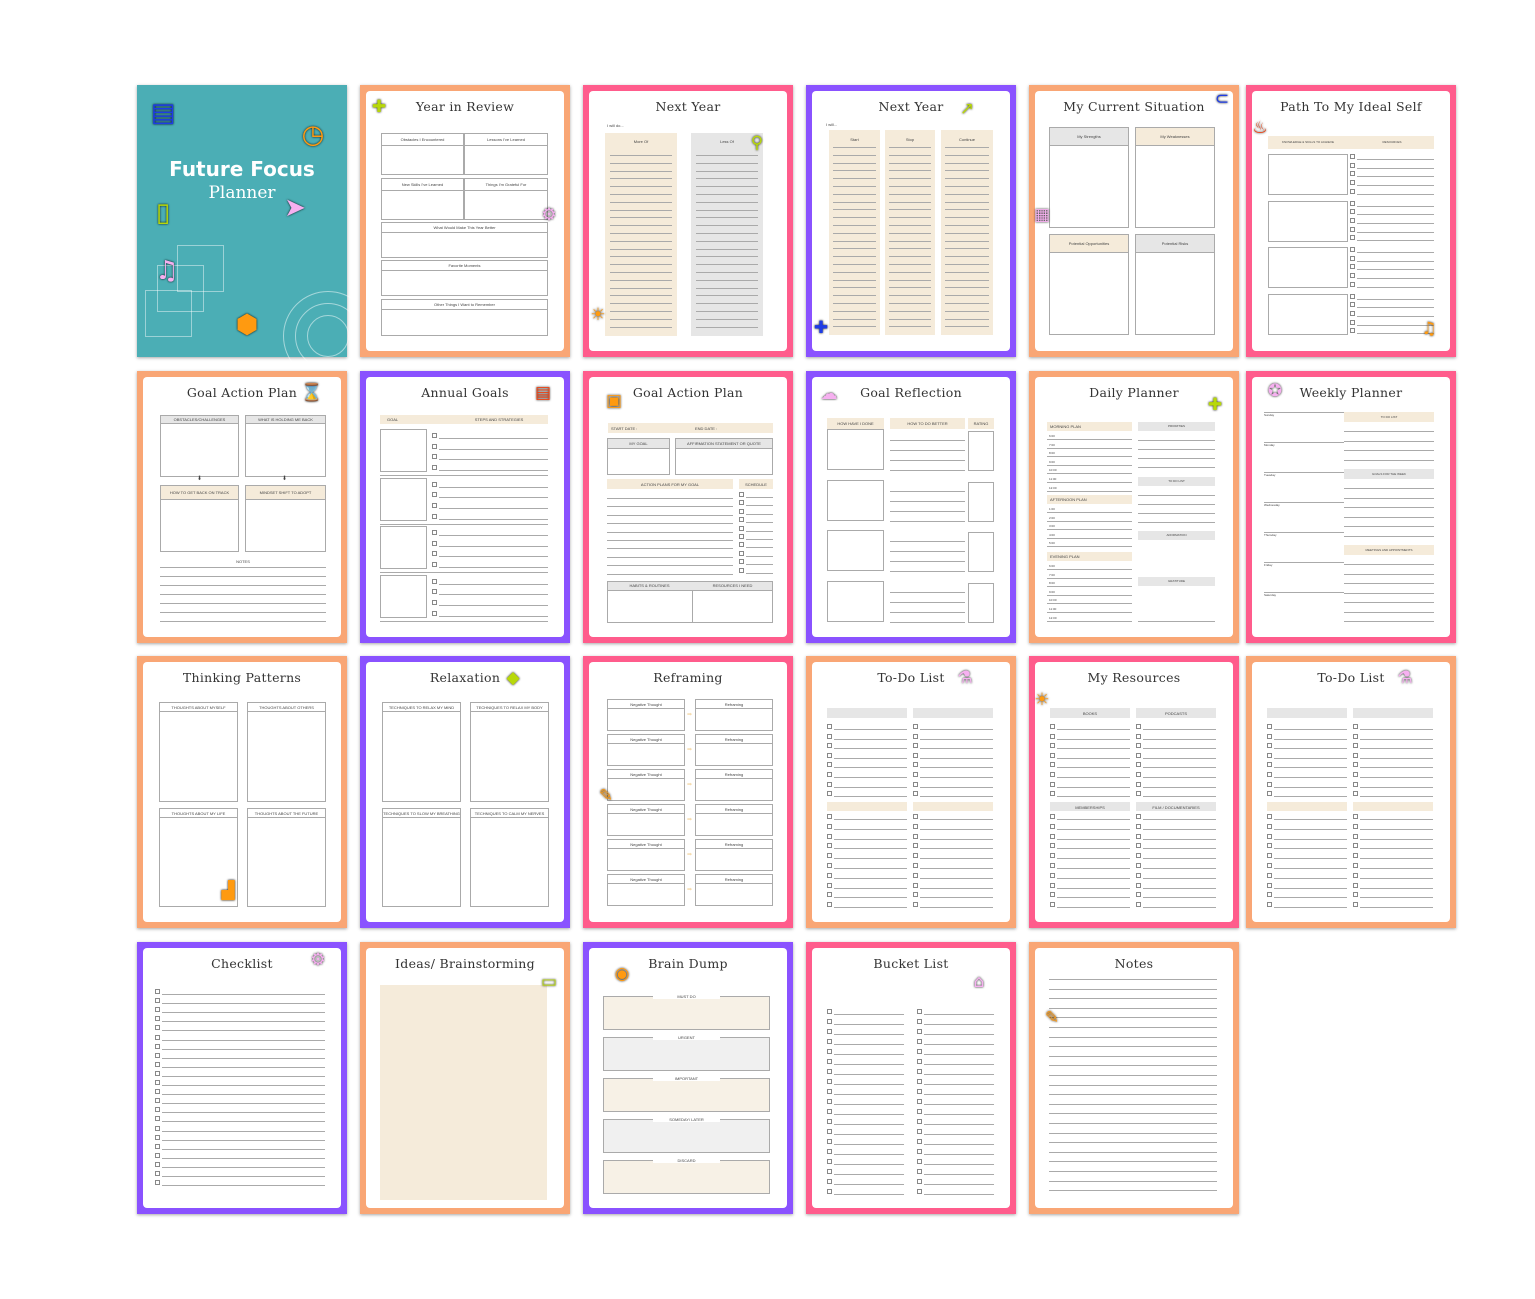  Describe the element at coordinates (509, 752) in the screenshot. I see `labeled-box: TECHNIQUES TO RELAX MY BODY` at that location.